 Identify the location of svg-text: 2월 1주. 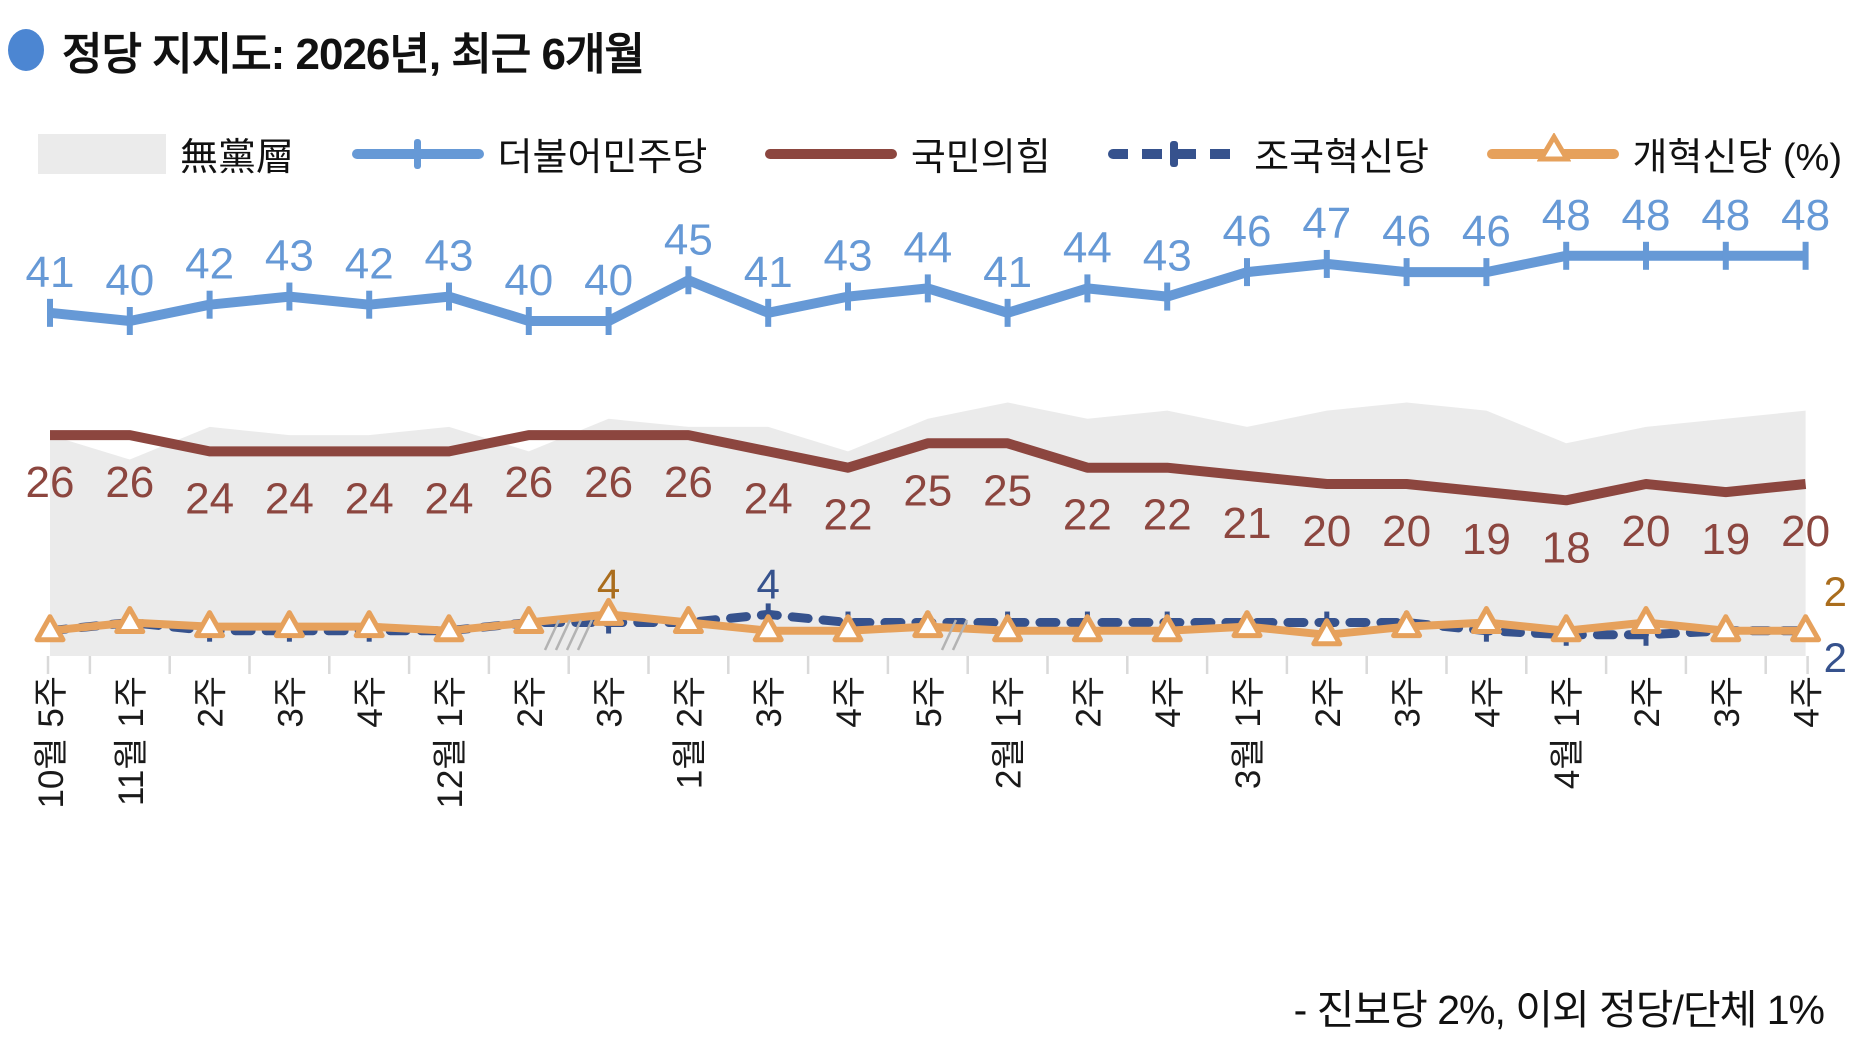
(1009, 732).